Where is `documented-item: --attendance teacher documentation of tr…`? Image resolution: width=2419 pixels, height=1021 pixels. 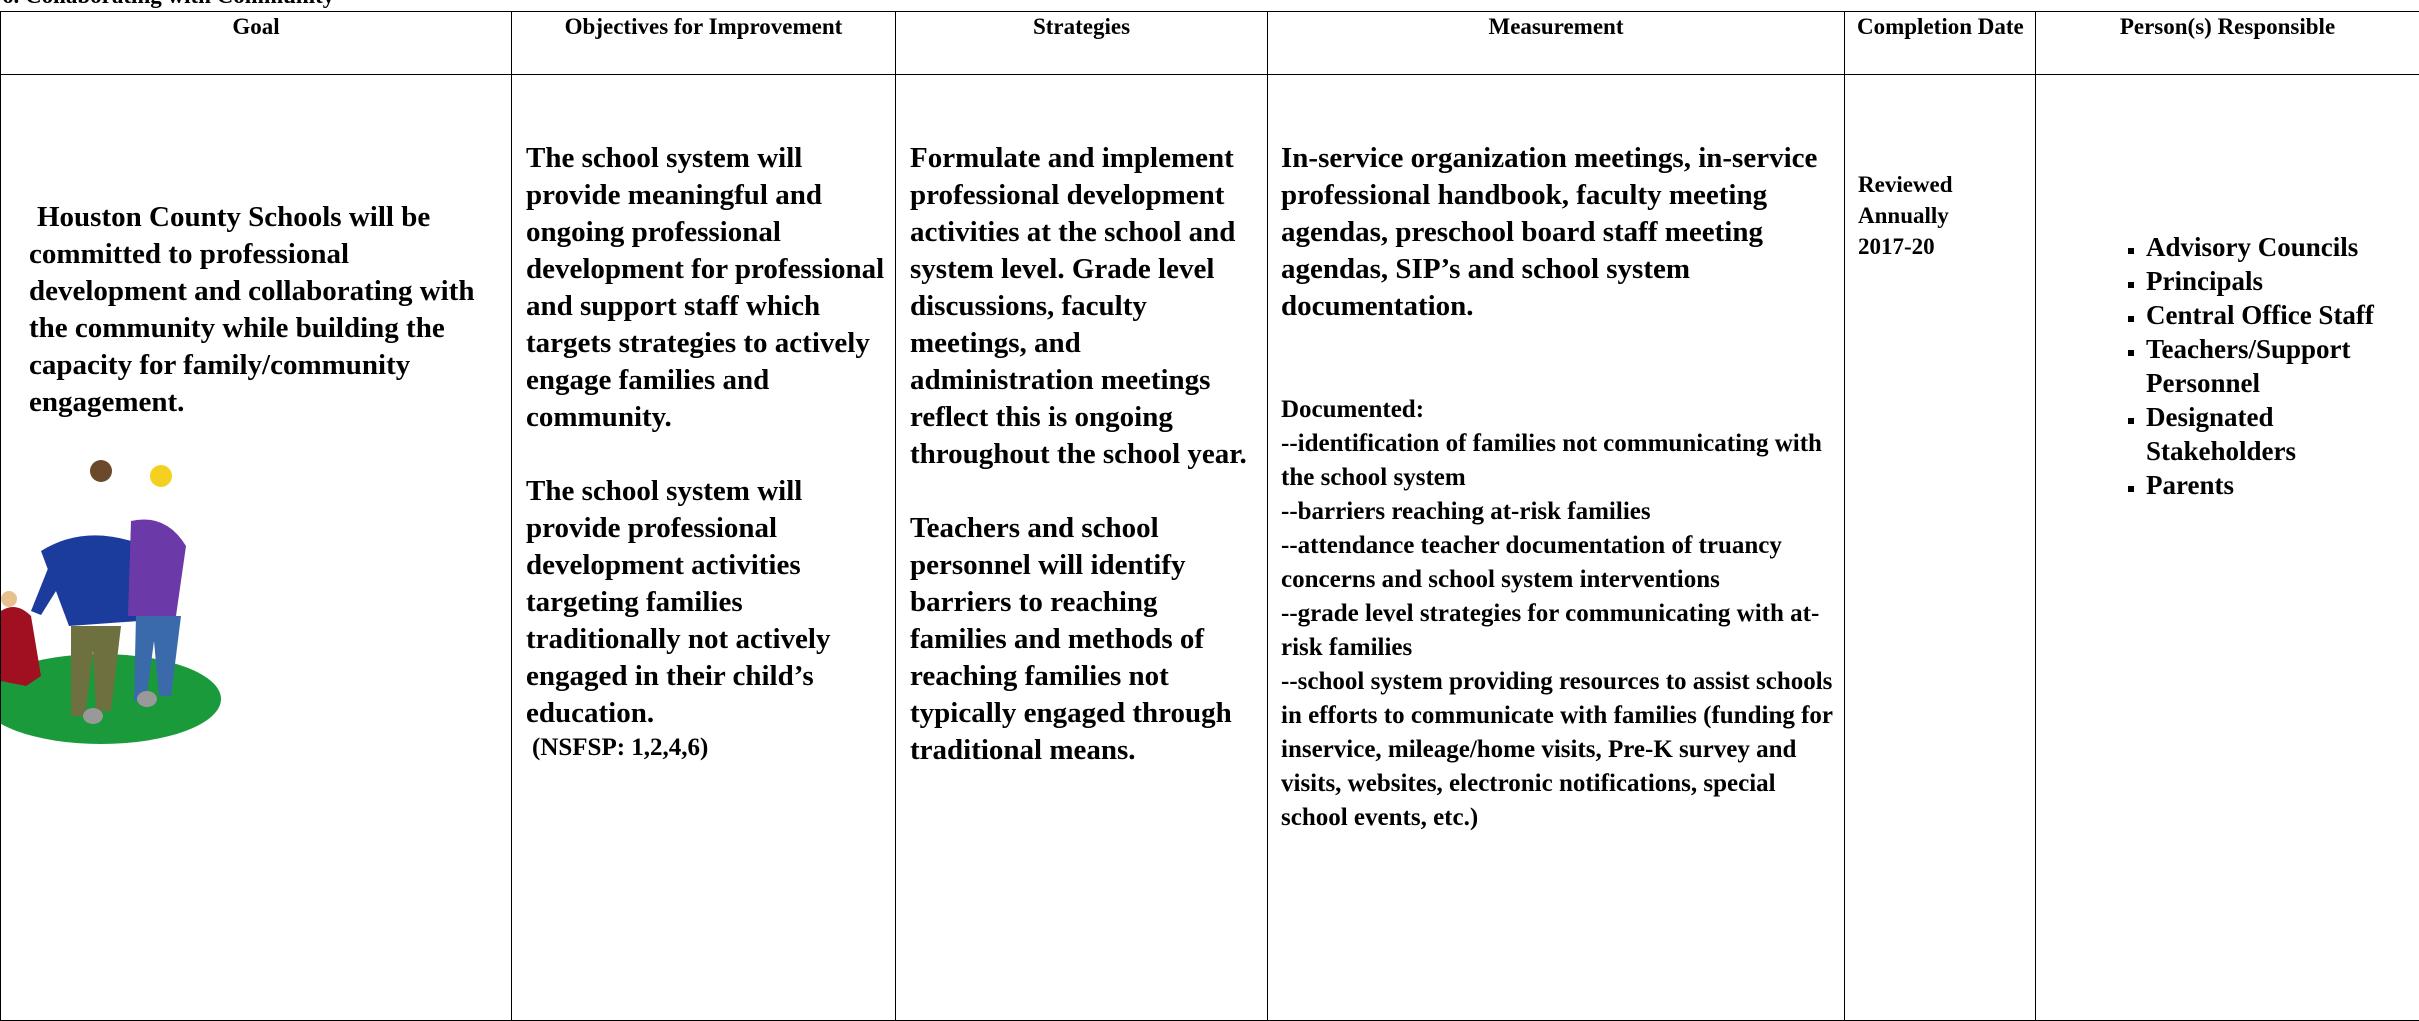 documented-item: --attendance teacher documentation of tr… is located at coordinates (1557, 563).